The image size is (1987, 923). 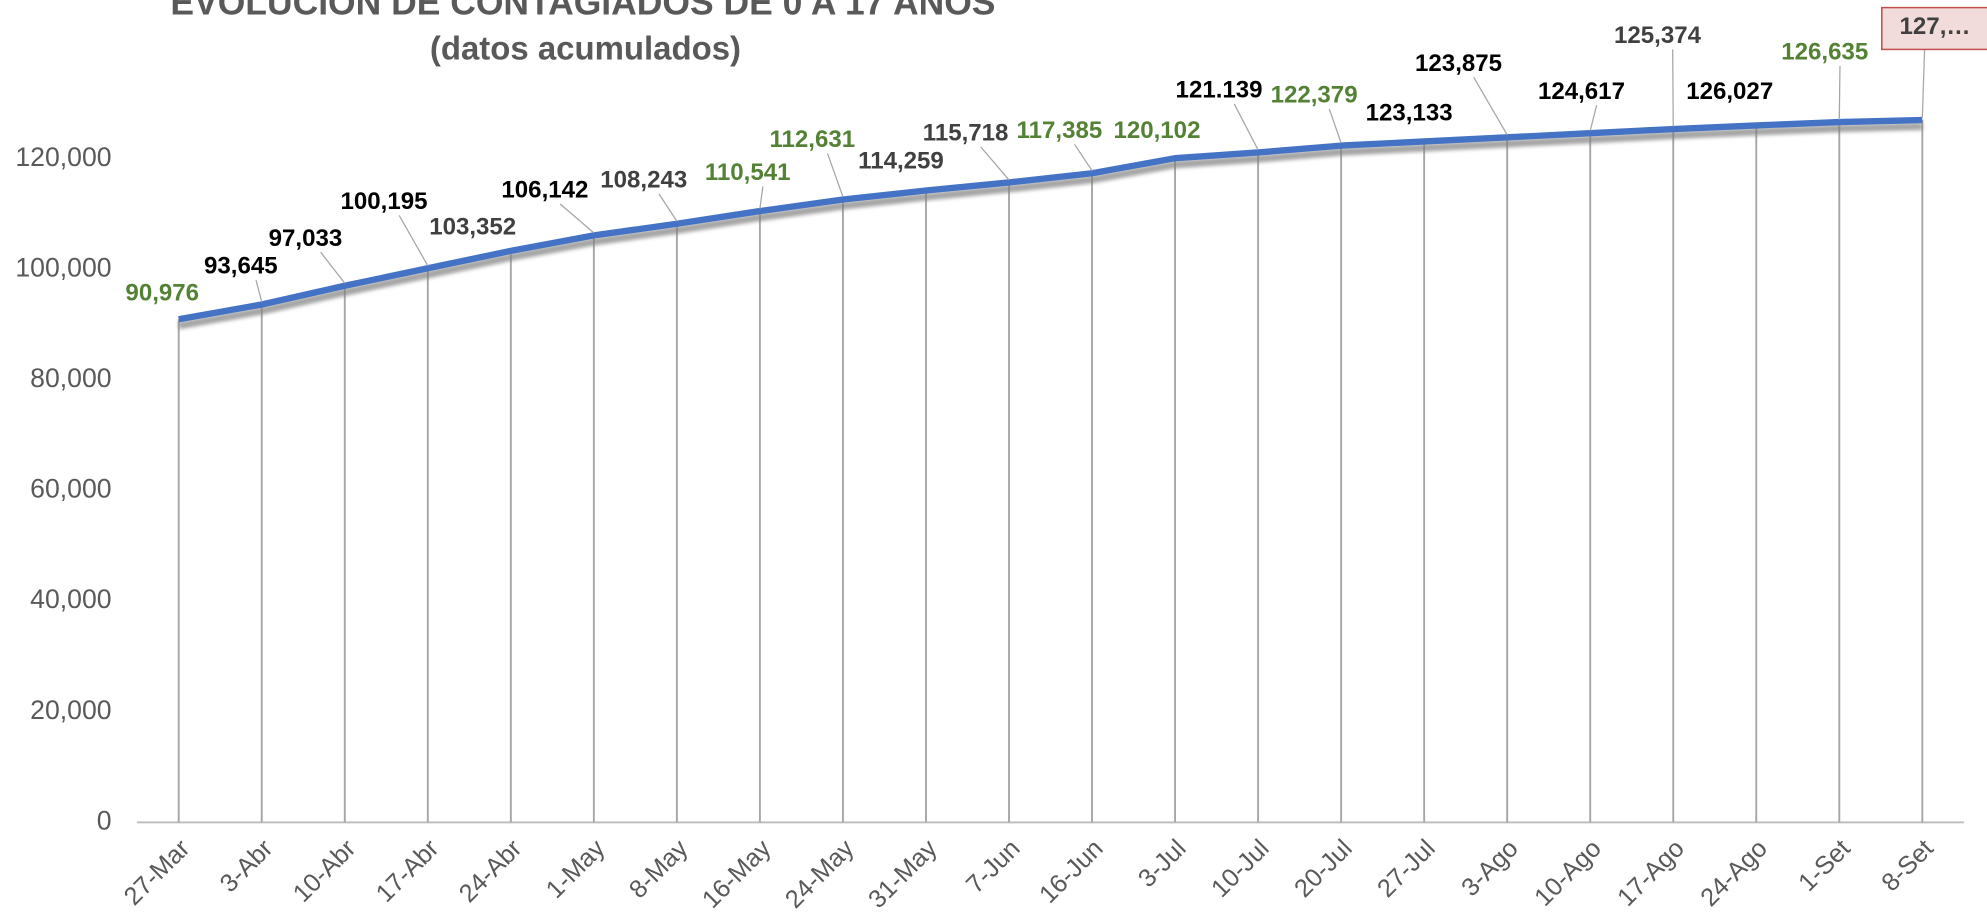 What do you see at coordinates (1240, 868) in the screenshot?
I see `x-tick-label: 10-Jul` at bounding box center [1240, 868].